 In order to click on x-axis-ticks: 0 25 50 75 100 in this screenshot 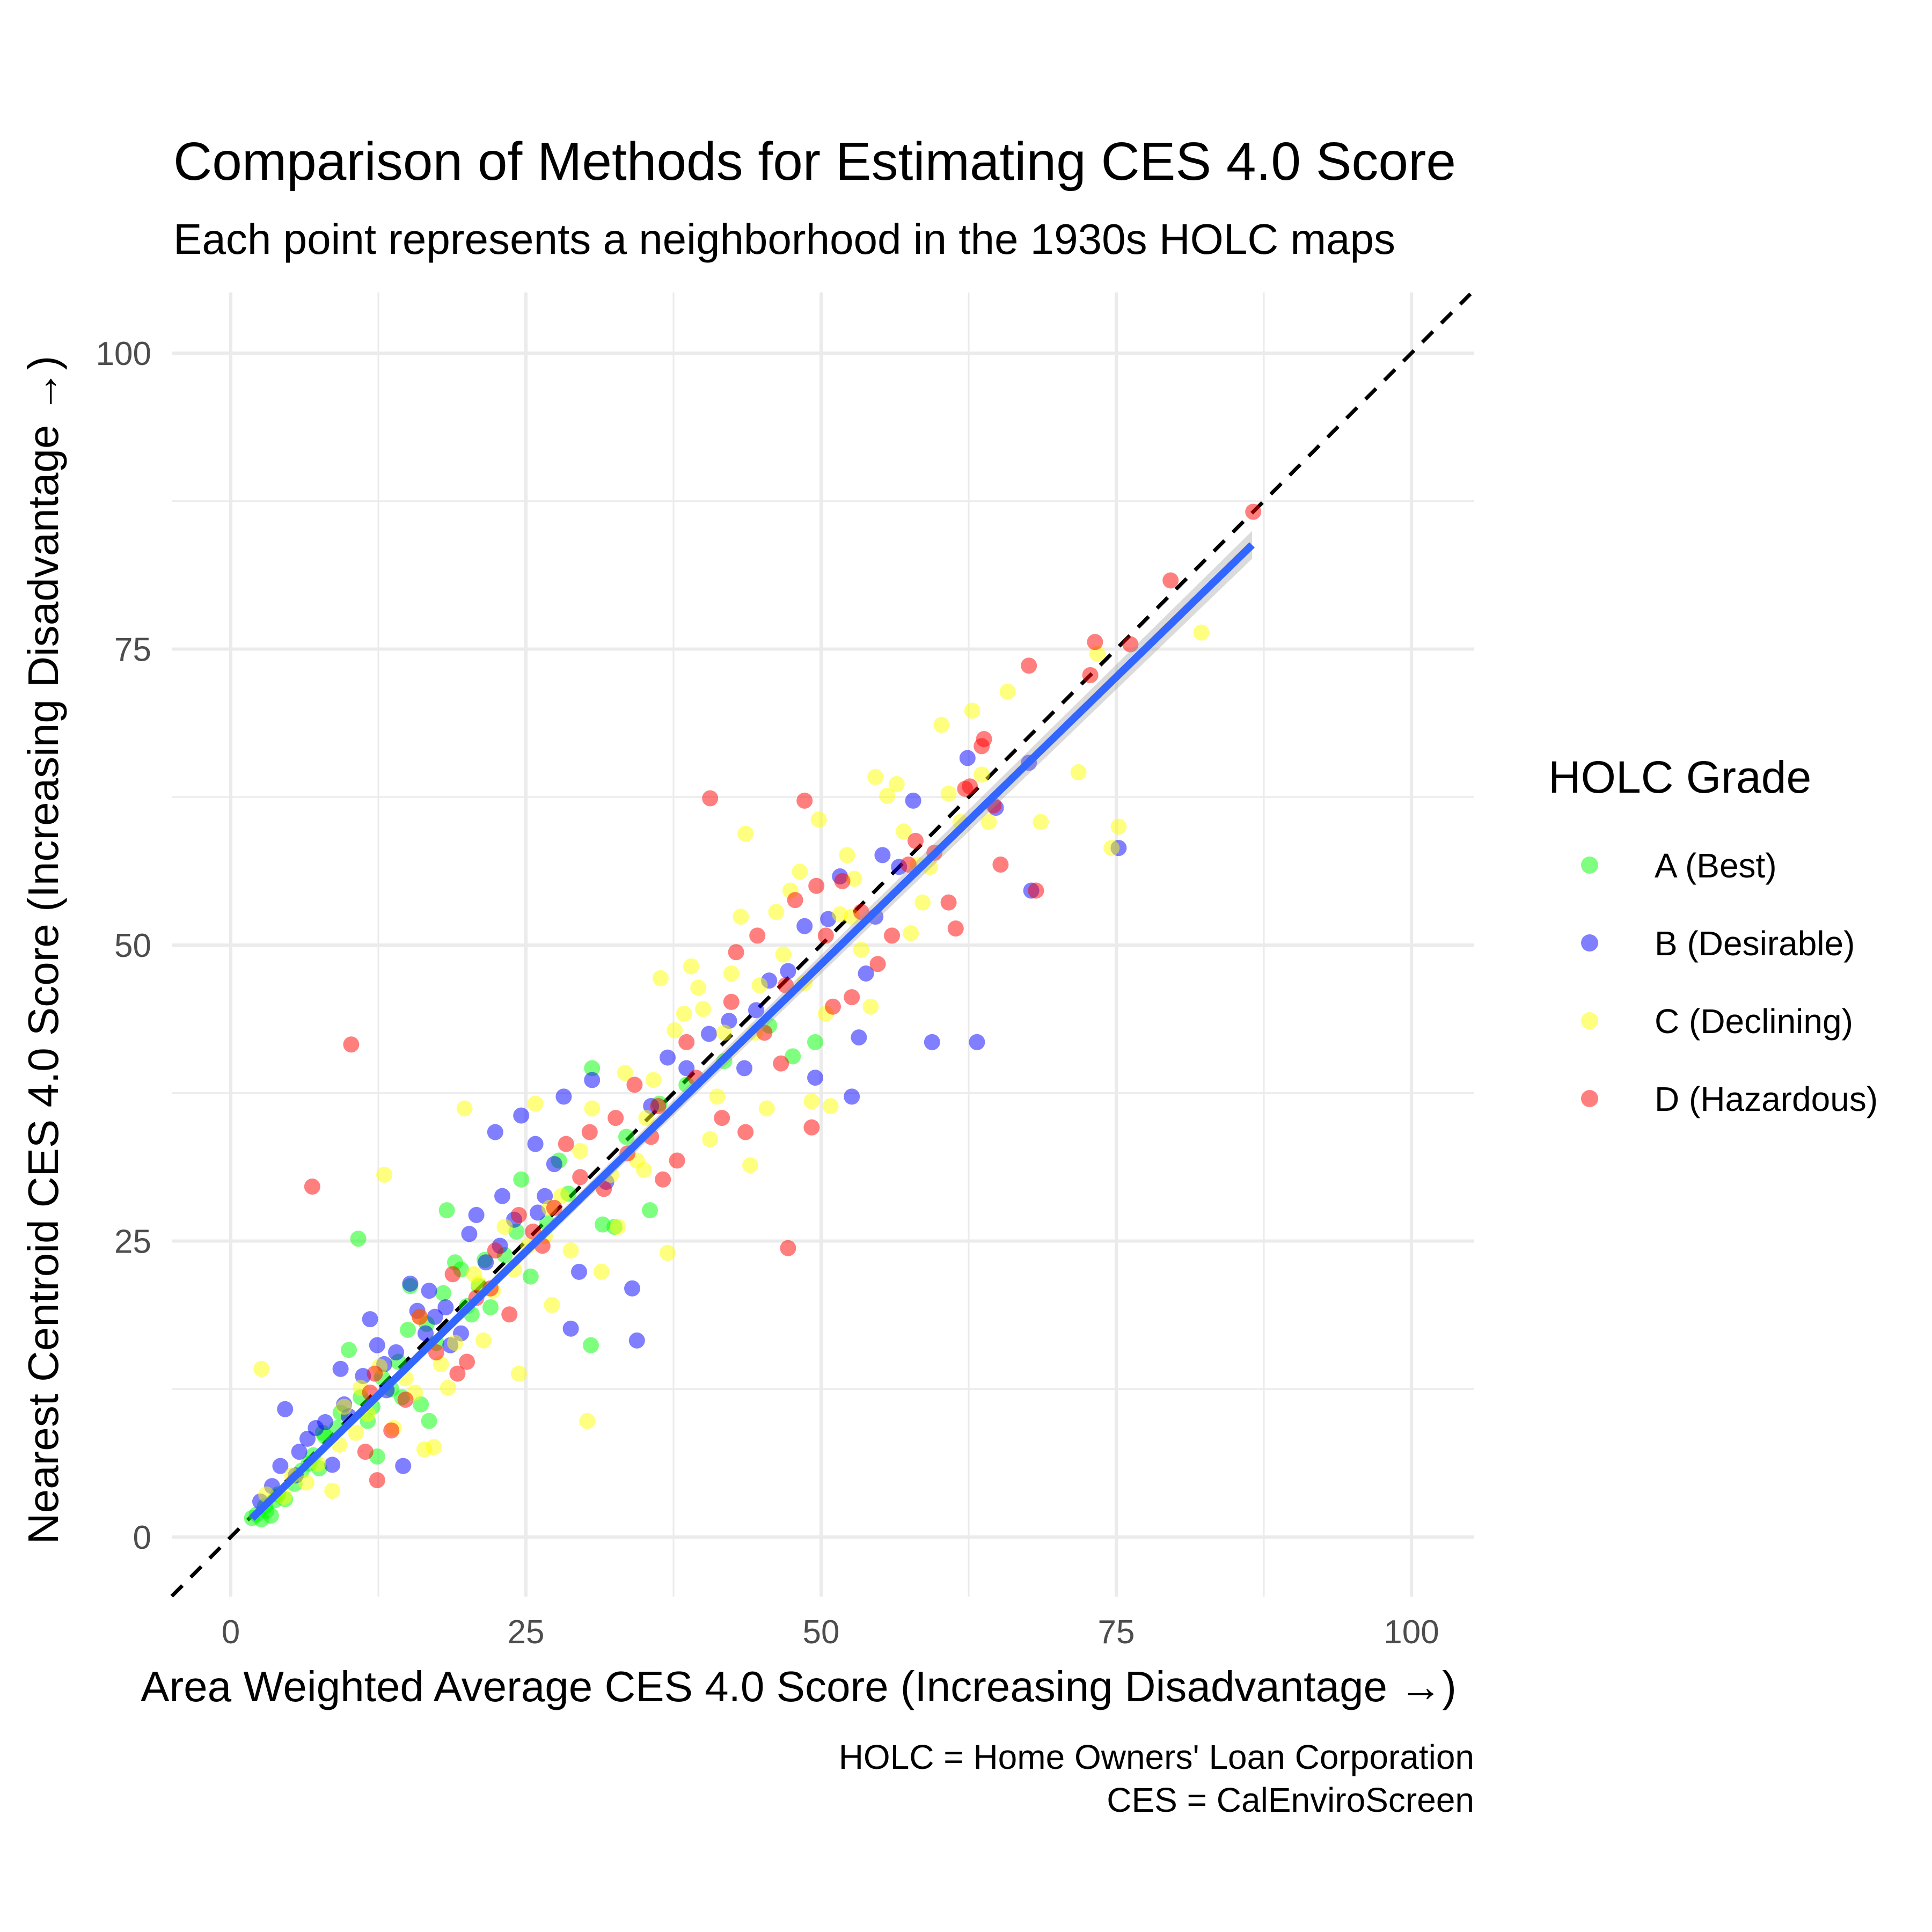, I will do `click(830, 1632)`.